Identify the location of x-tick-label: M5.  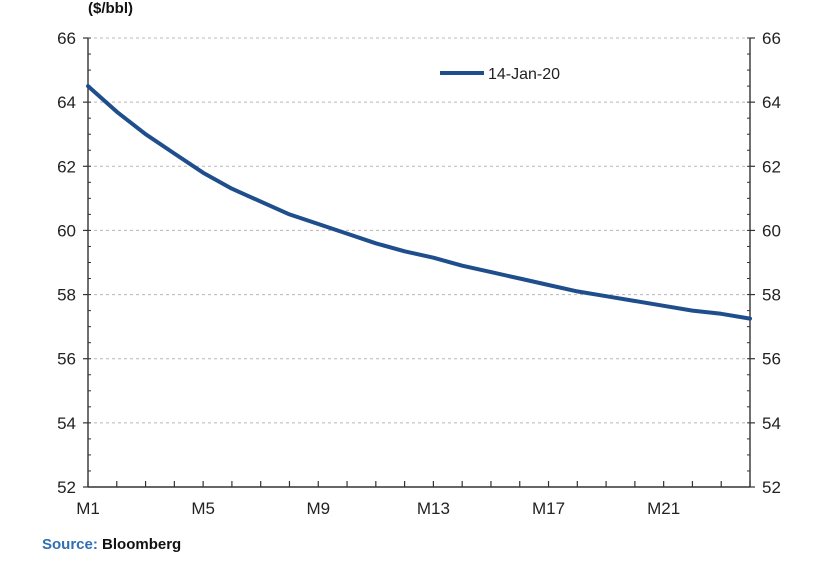
(203, 508).